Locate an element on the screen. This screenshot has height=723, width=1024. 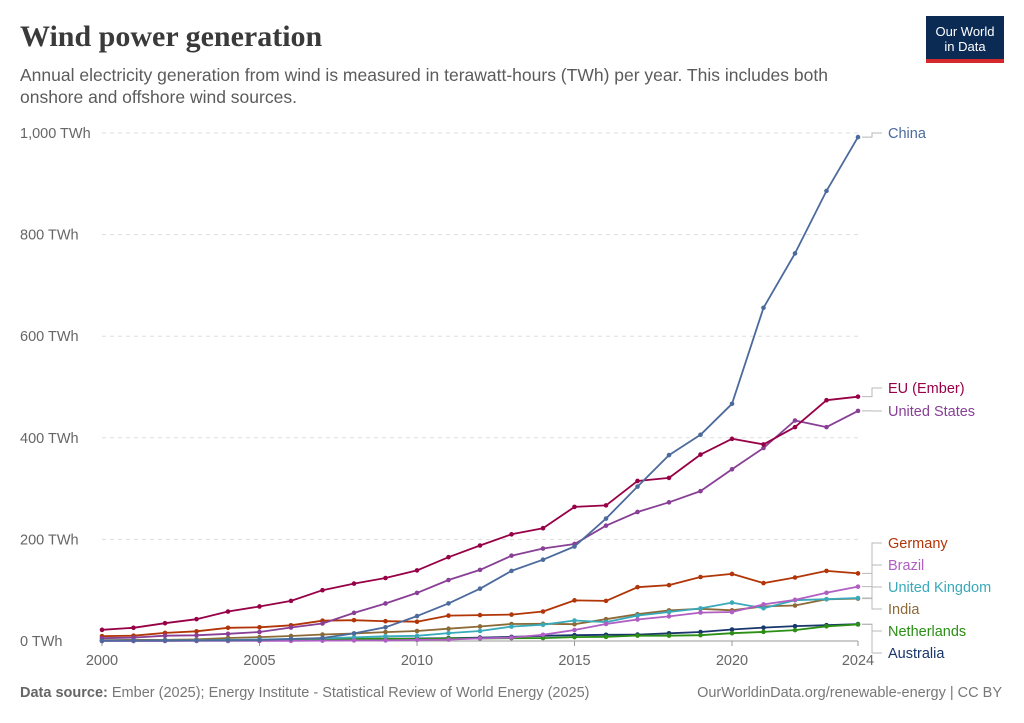
legend-label: Brazil is located at coordinates (906, 566).